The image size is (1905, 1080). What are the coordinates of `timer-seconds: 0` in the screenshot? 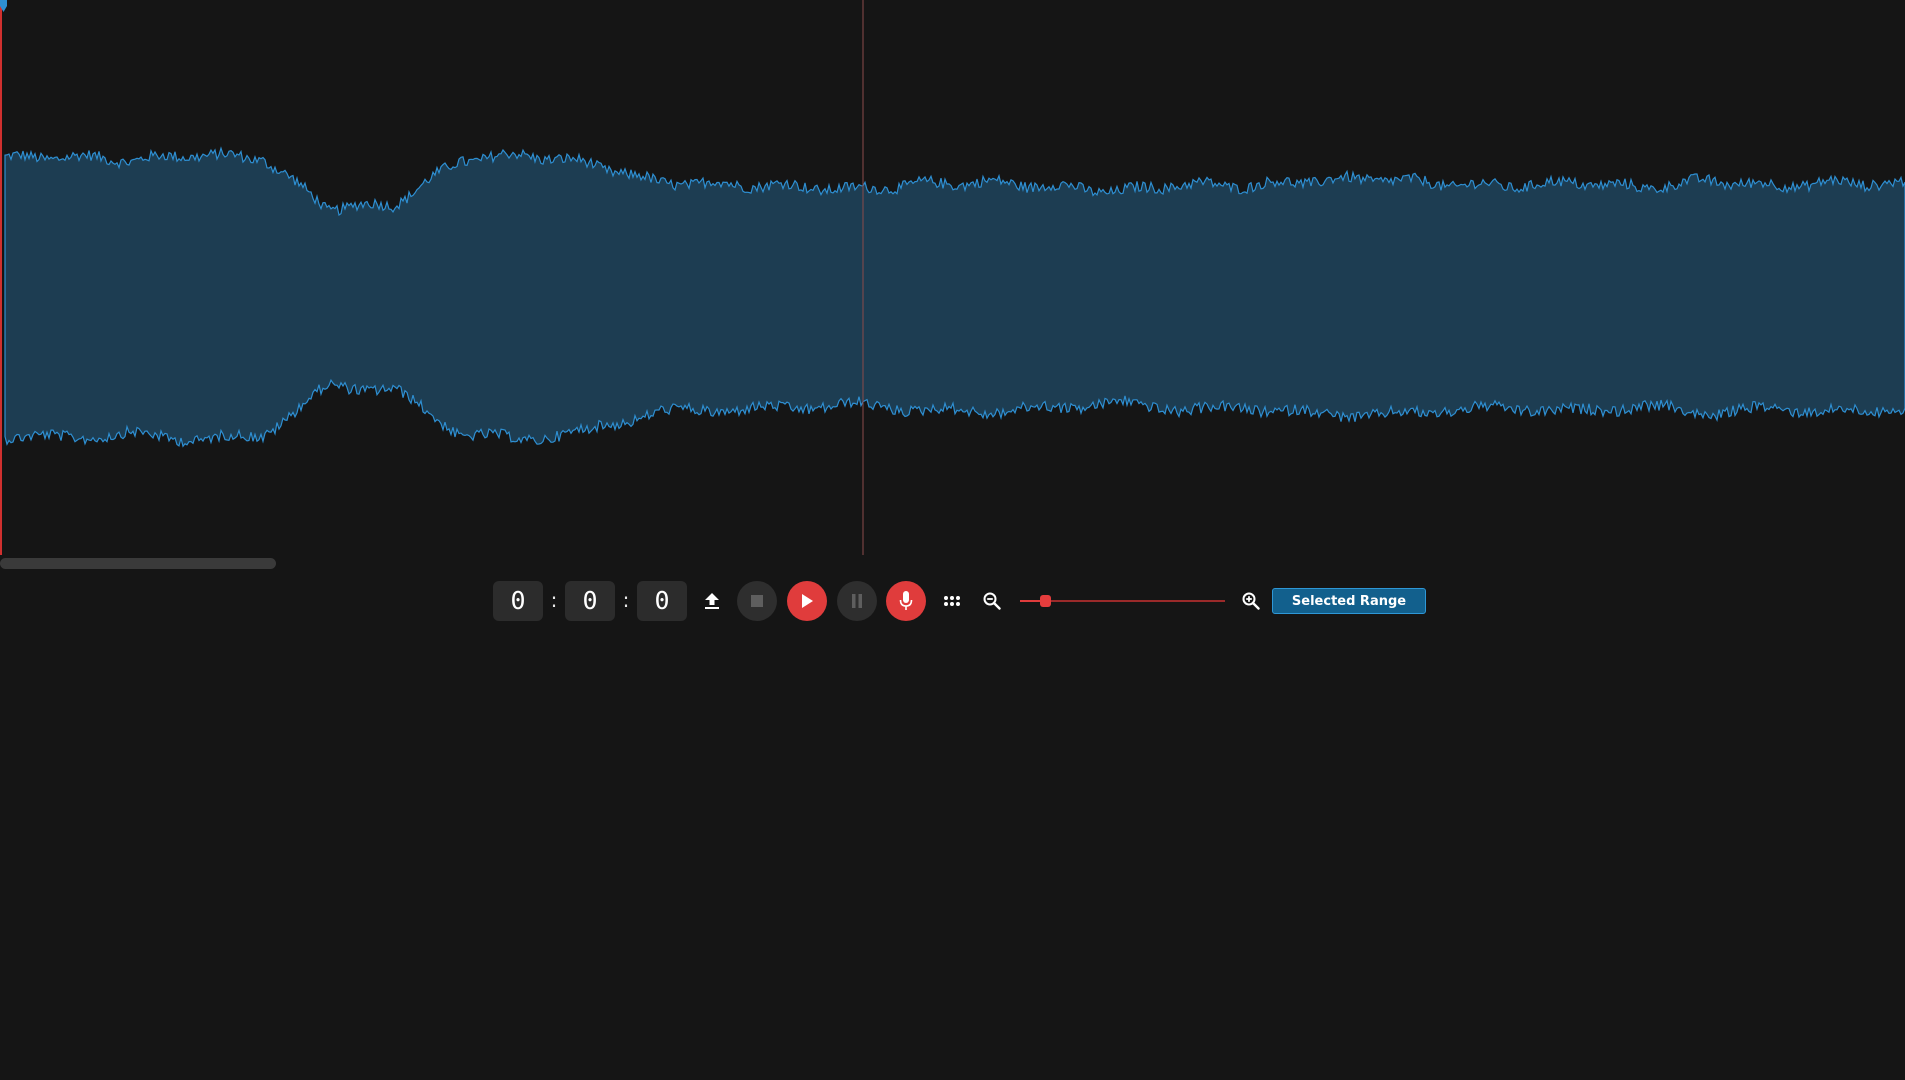 It's located at (662, 601).